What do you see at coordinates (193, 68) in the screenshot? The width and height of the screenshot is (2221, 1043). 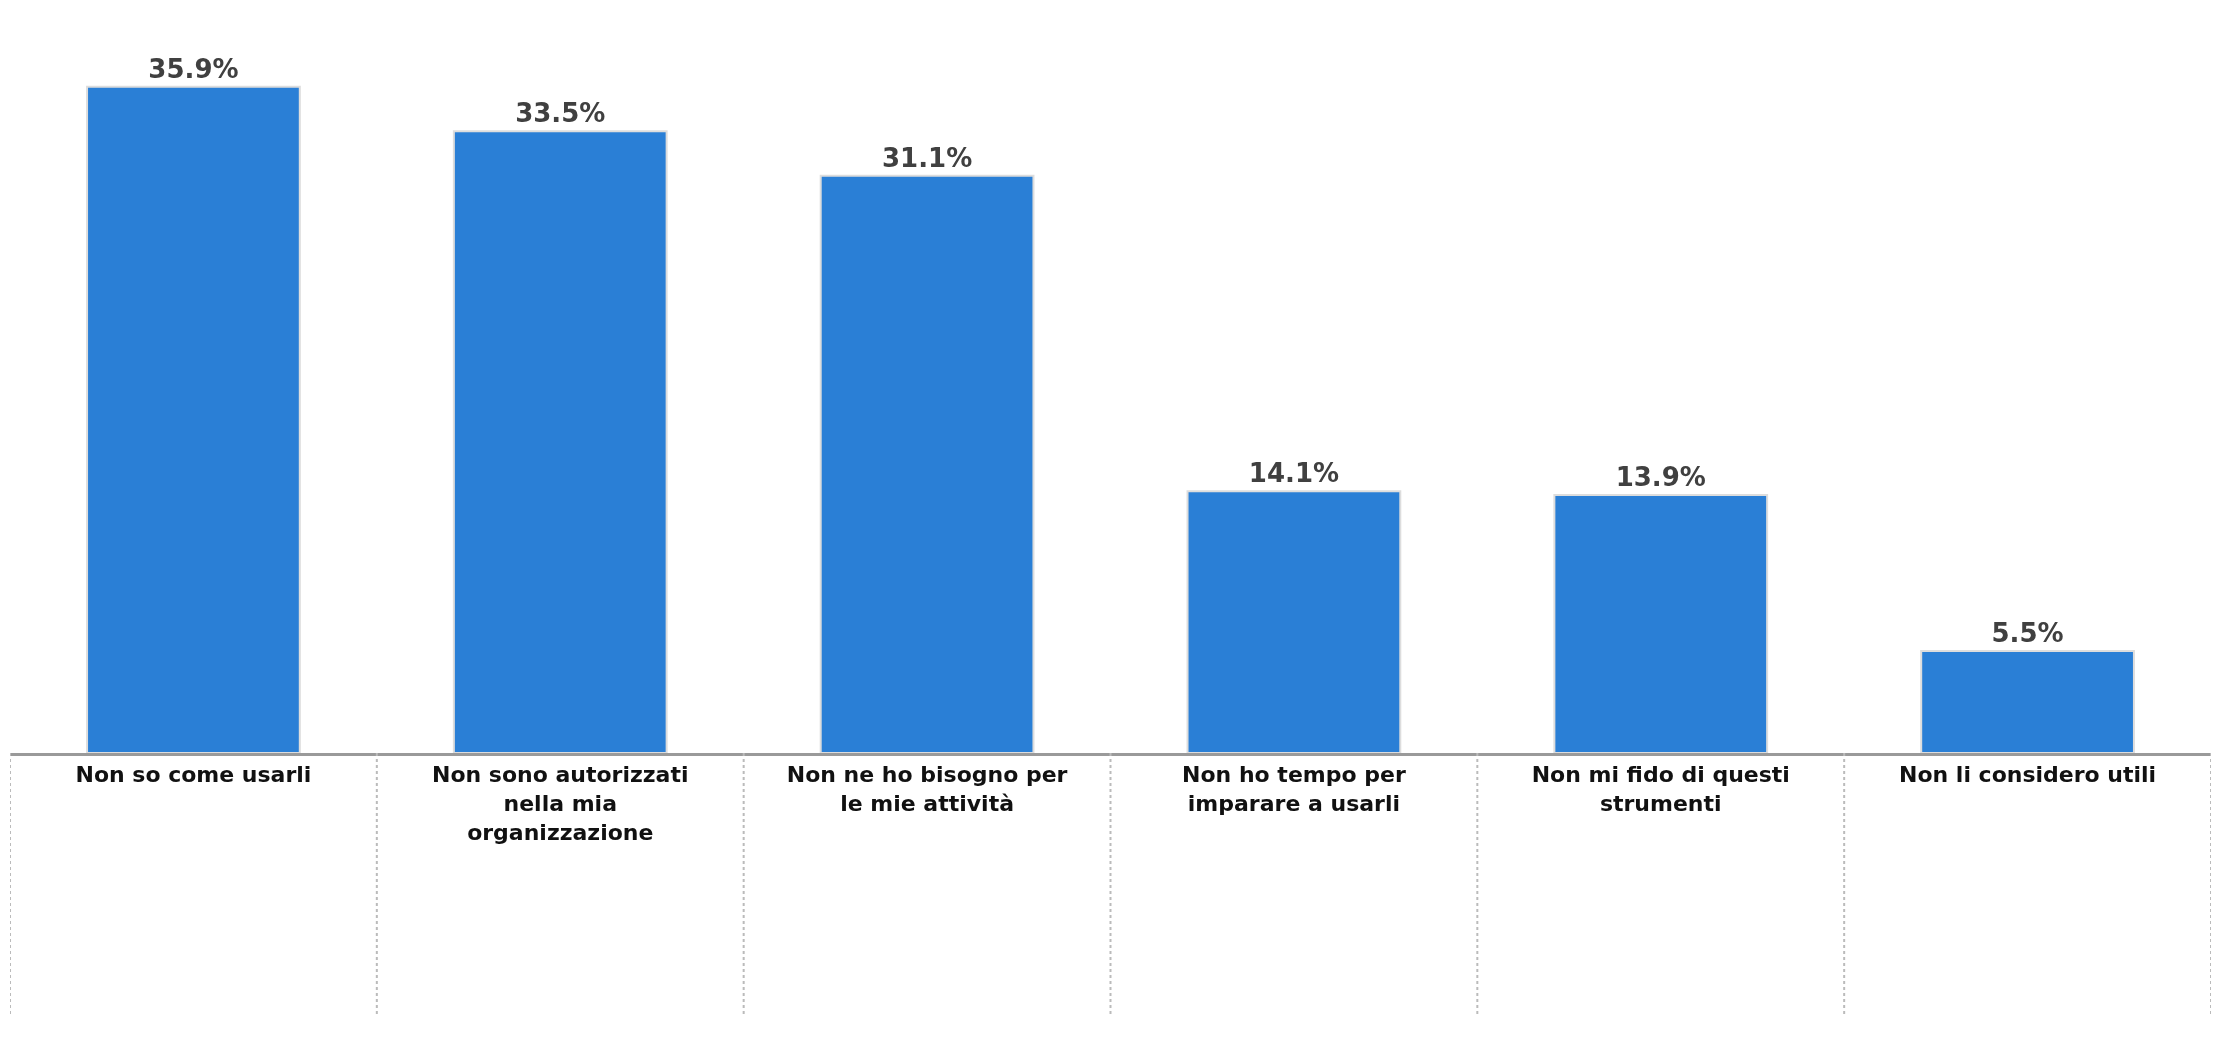 I see `data-label: 35.9%` at bounding box center [193, 68].